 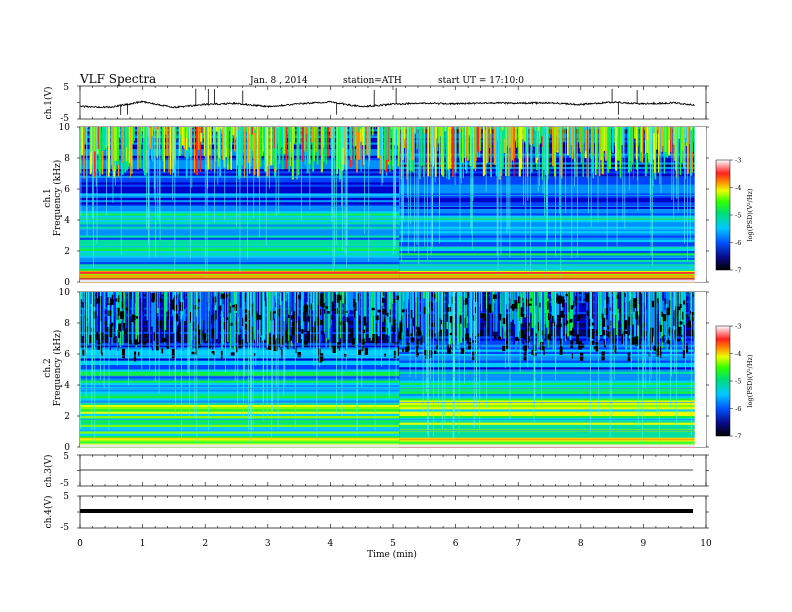 I want to click on ch4-waveform-panel: ch.4(V) 5 -5, so click(x=368, y=512).